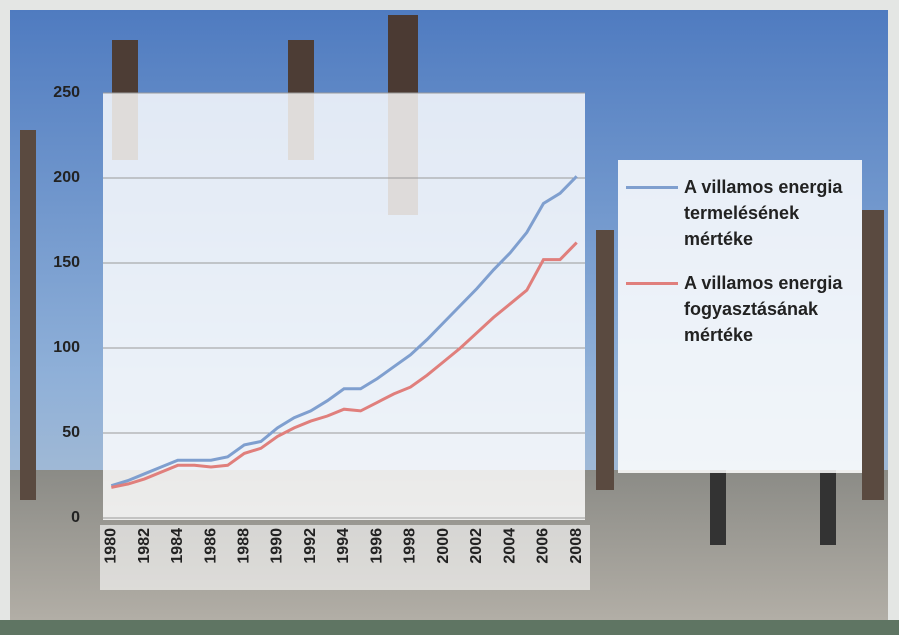 The width and height of the screenshot is (899, 635). I want to click on legend-label: A villamos energia termelésének mértéke, so click(763, 213).